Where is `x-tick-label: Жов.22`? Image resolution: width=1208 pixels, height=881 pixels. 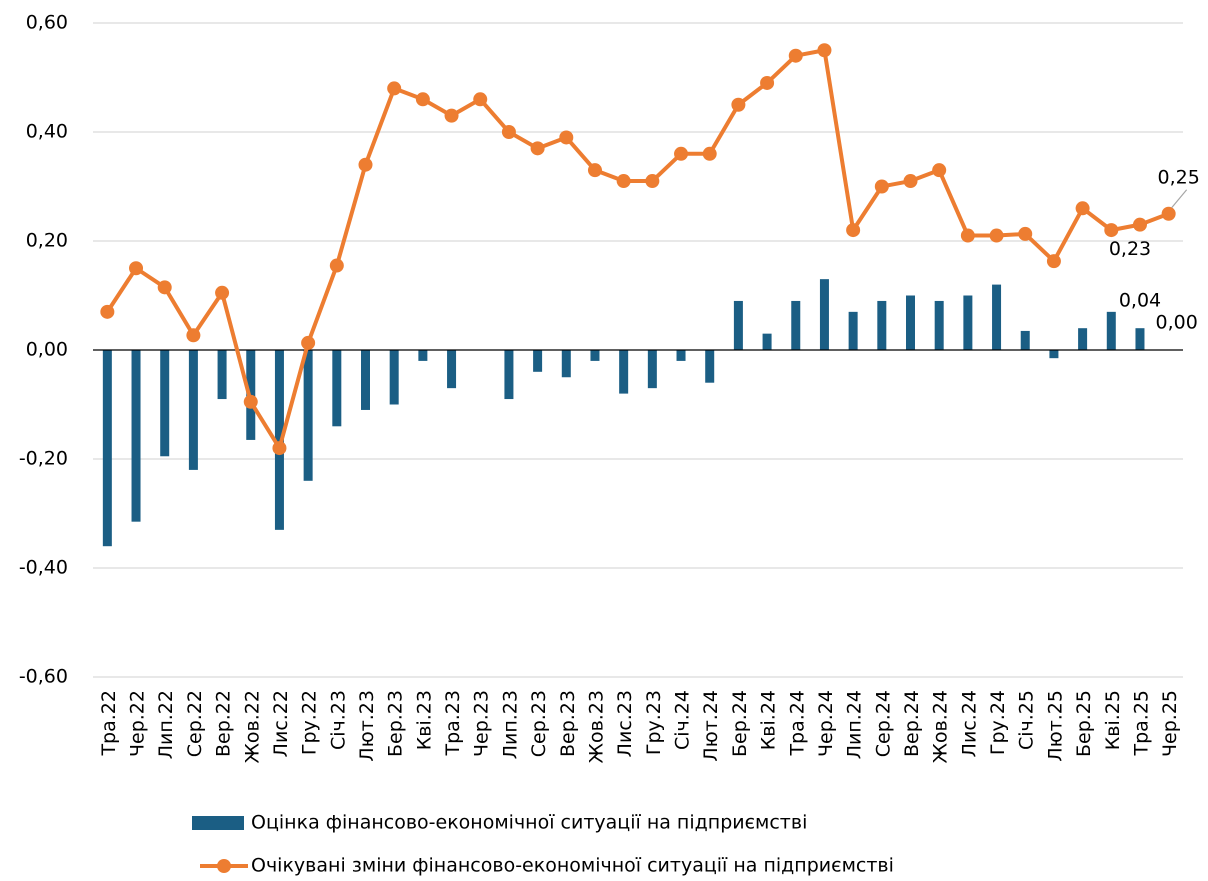
x-tick-label: Жов.22 is located at coordinates (252, 727).